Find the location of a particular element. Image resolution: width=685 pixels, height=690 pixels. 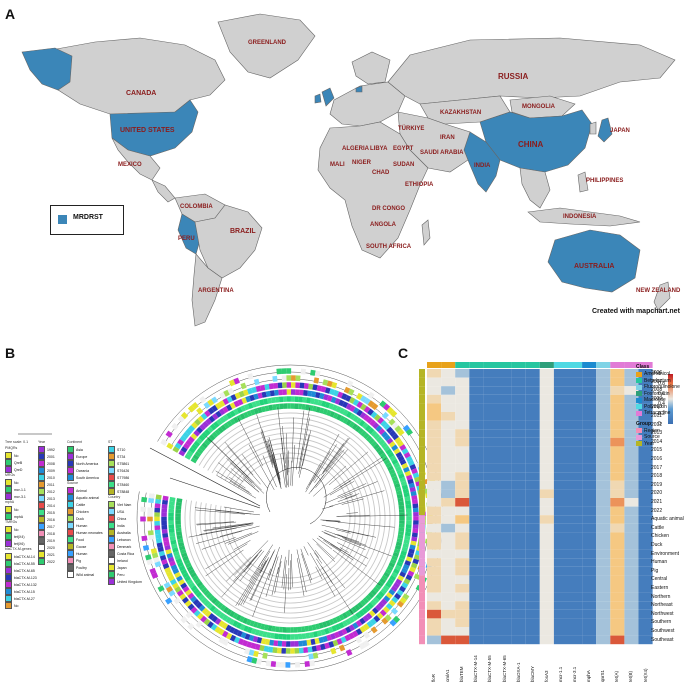

tree-legend-label: ST6426 is located at coordinates (123, 470).